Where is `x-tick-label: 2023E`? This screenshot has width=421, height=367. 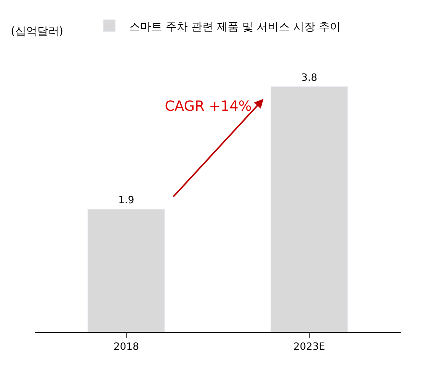 x-tick-label: 2023E is located at coordinates (310, 347).